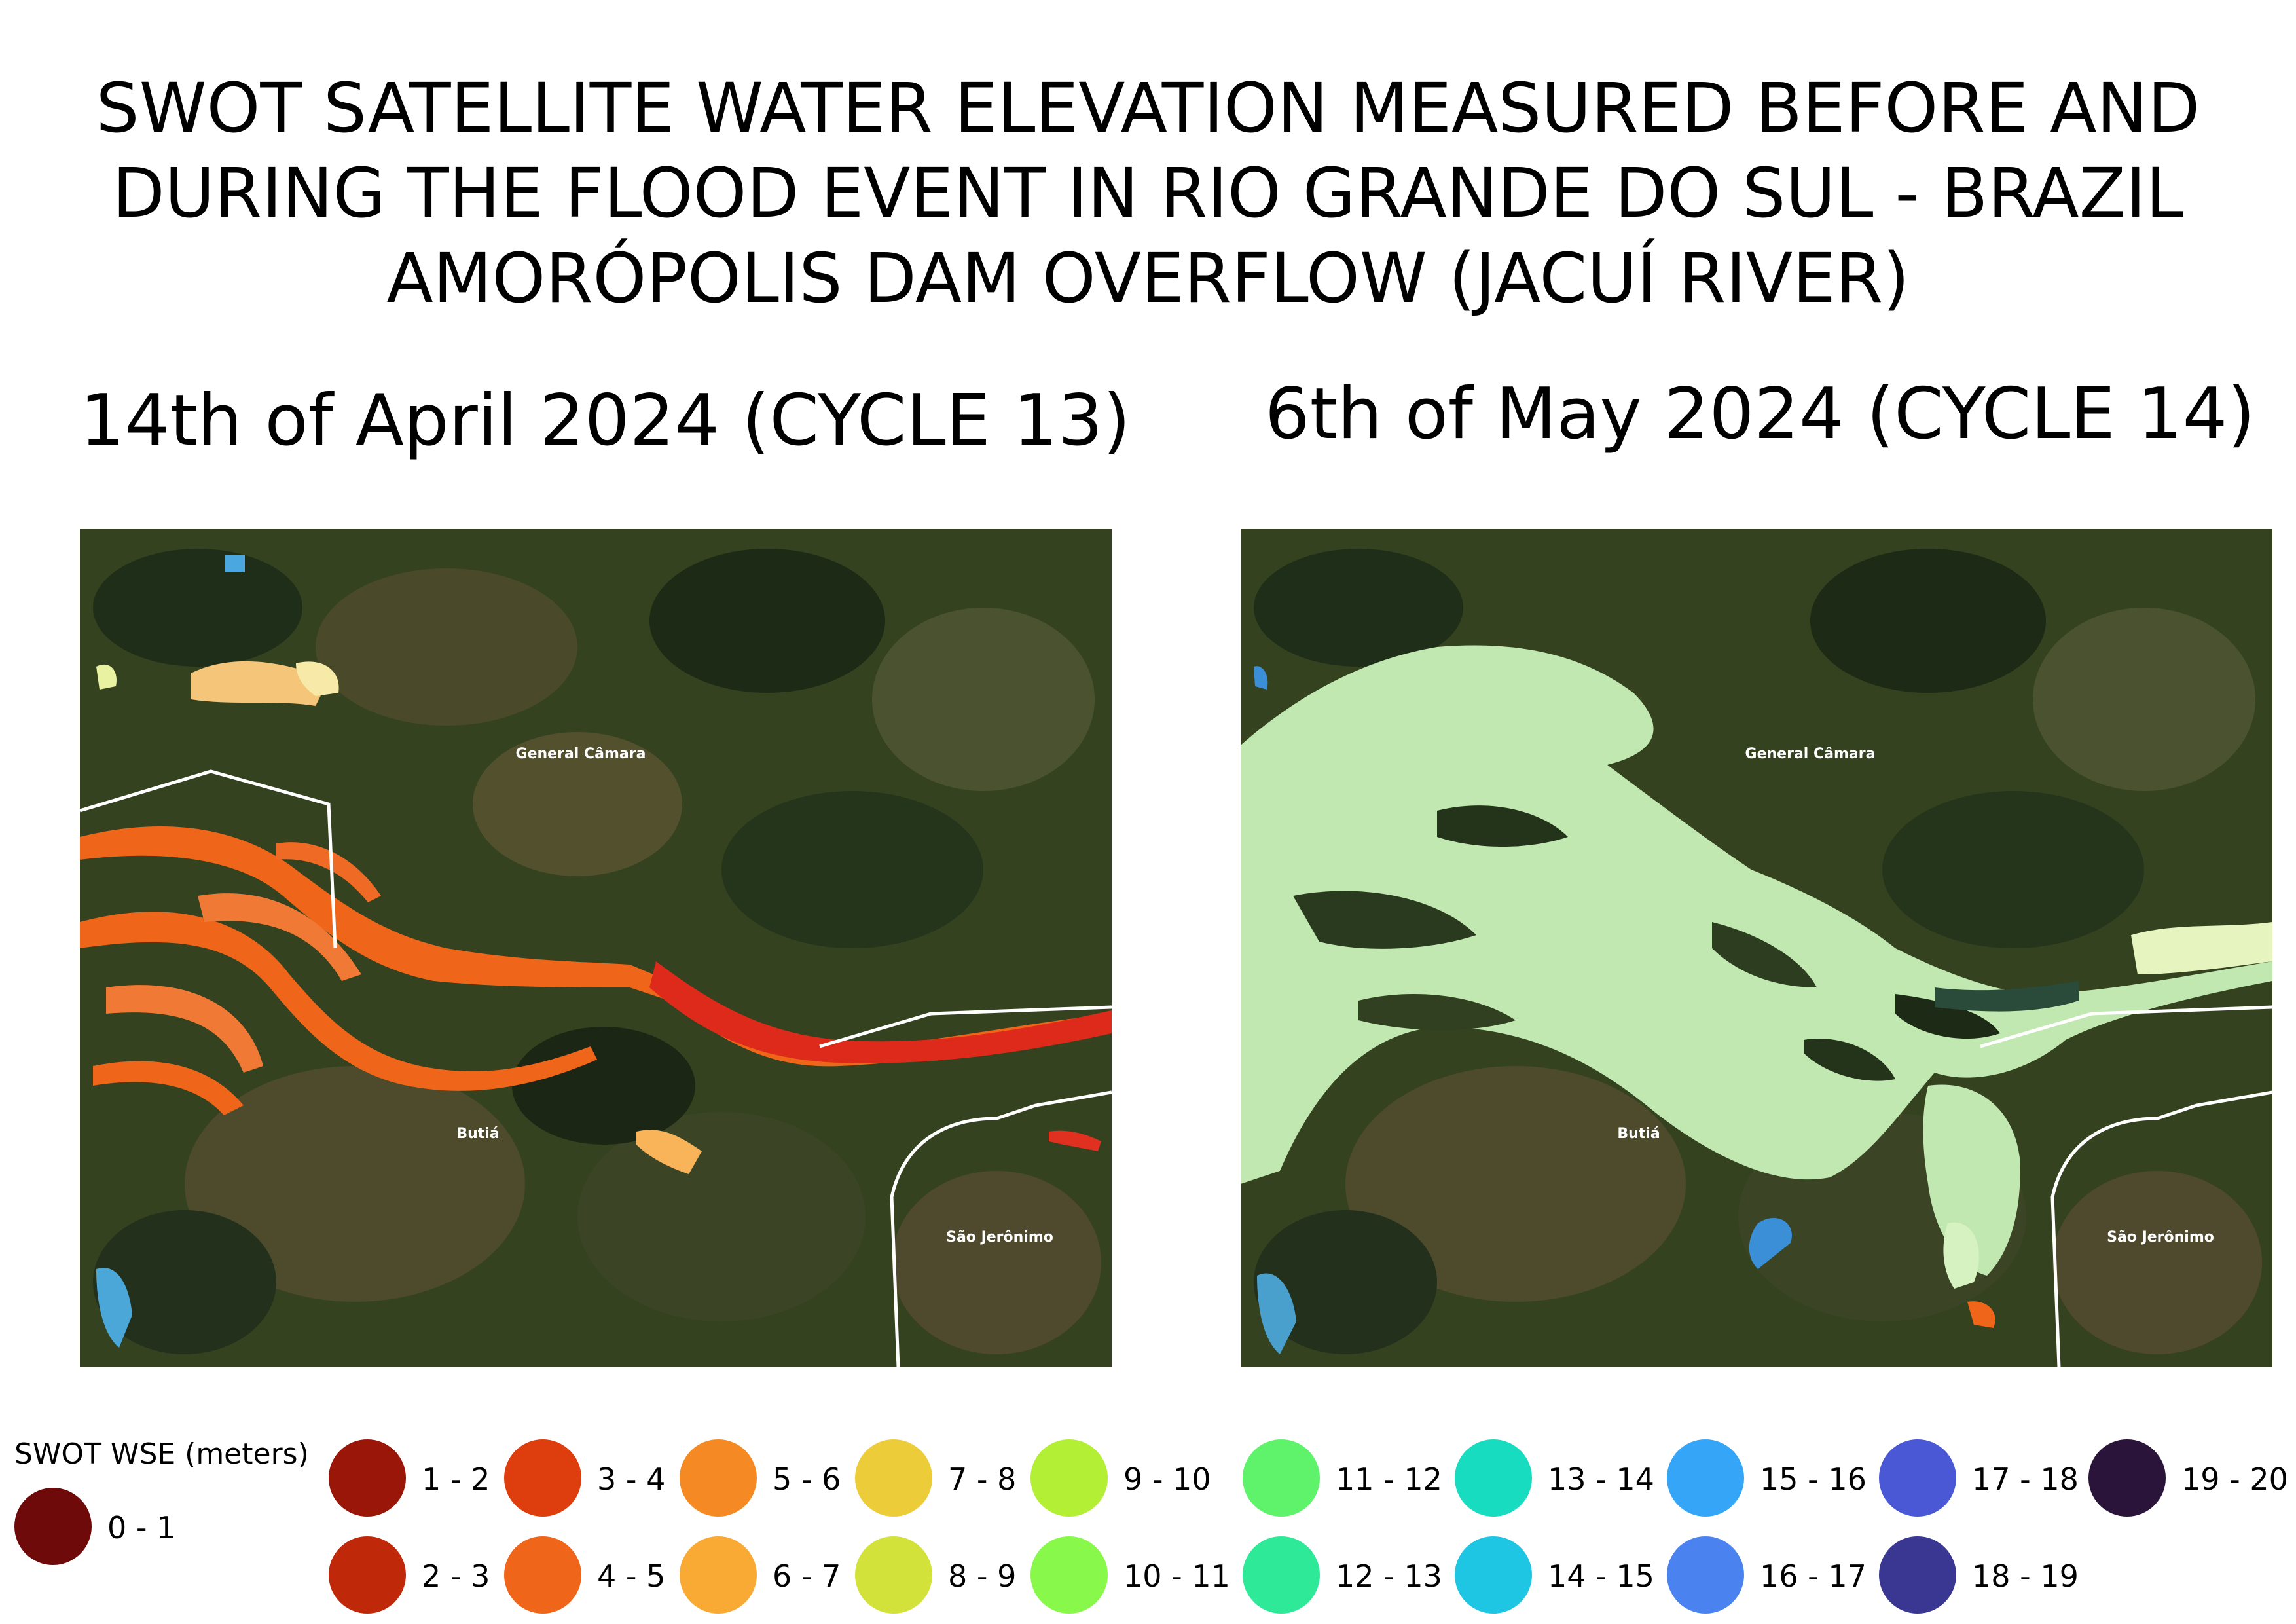 This screenshot has height=1624, width=2296. I want to click on legend-label: 11 - 12, so click(1389, 1479).